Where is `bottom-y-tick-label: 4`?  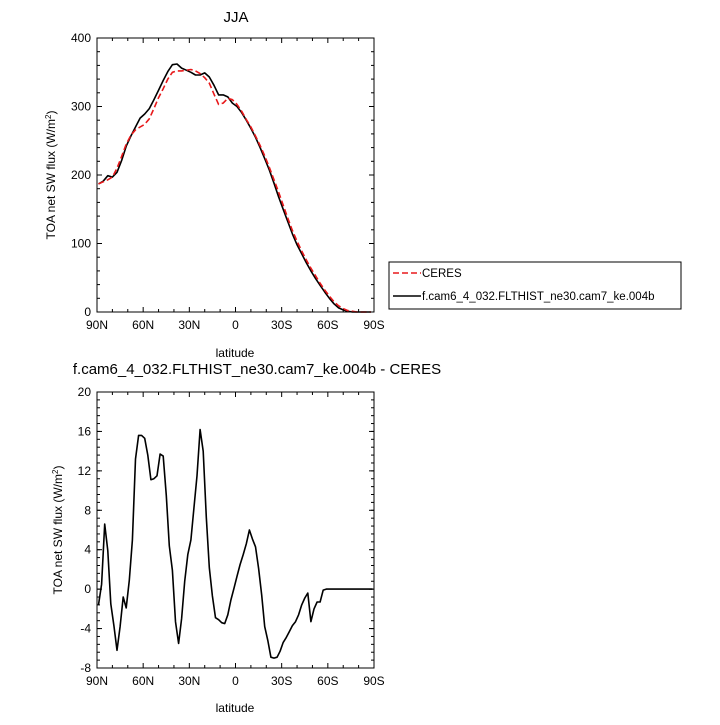 bottom-y-tick-label: 4 is located at coordinates (87, 550).